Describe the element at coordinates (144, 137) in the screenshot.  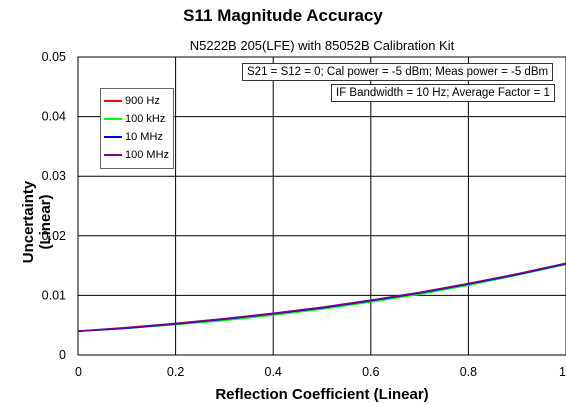
I see `legend-label-10mhz: 10 MHz` at that location.